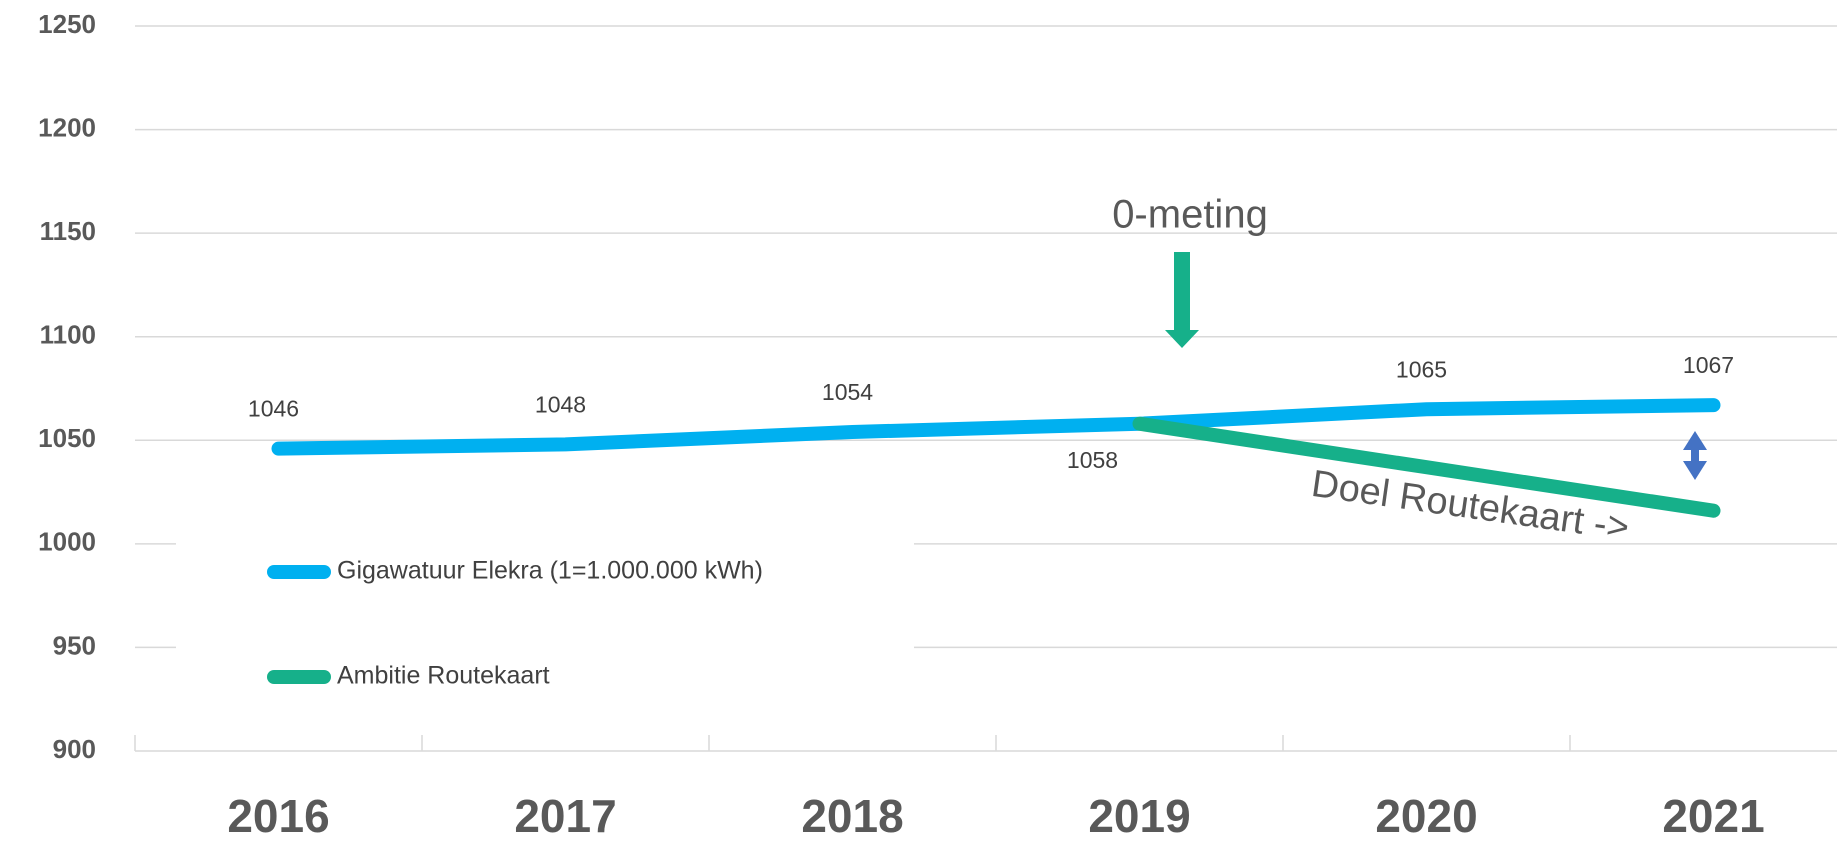 The height and width of the screenshot is (845, 1837). I want to click on data-label: 1065, so click(1421, 369).